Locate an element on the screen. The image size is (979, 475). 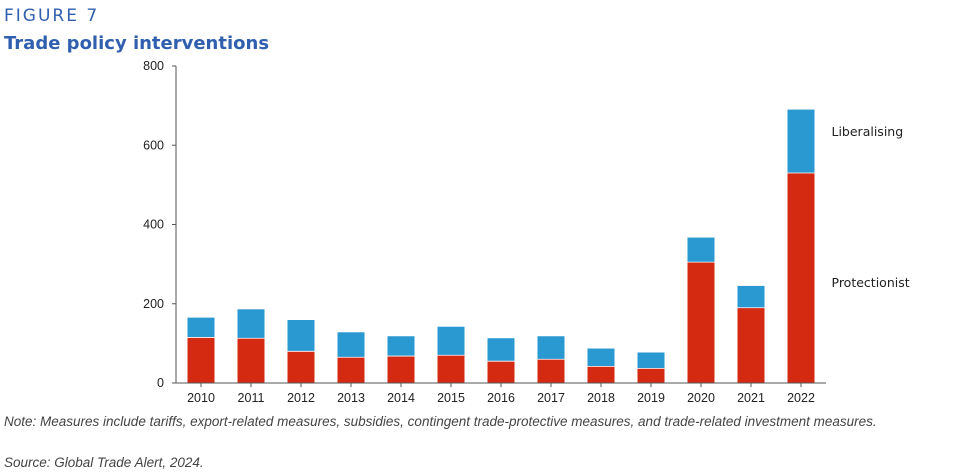
x-tick-label: 2013 is located at coordinates (351, 398).